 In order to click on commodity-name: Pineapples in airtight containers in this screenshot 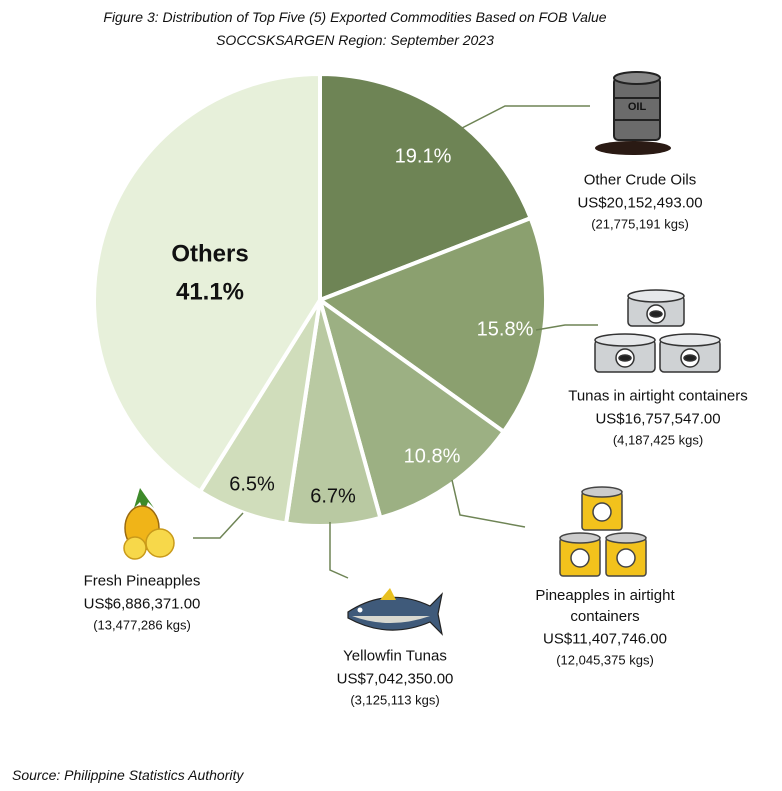, I will do `click(605, 606)`.